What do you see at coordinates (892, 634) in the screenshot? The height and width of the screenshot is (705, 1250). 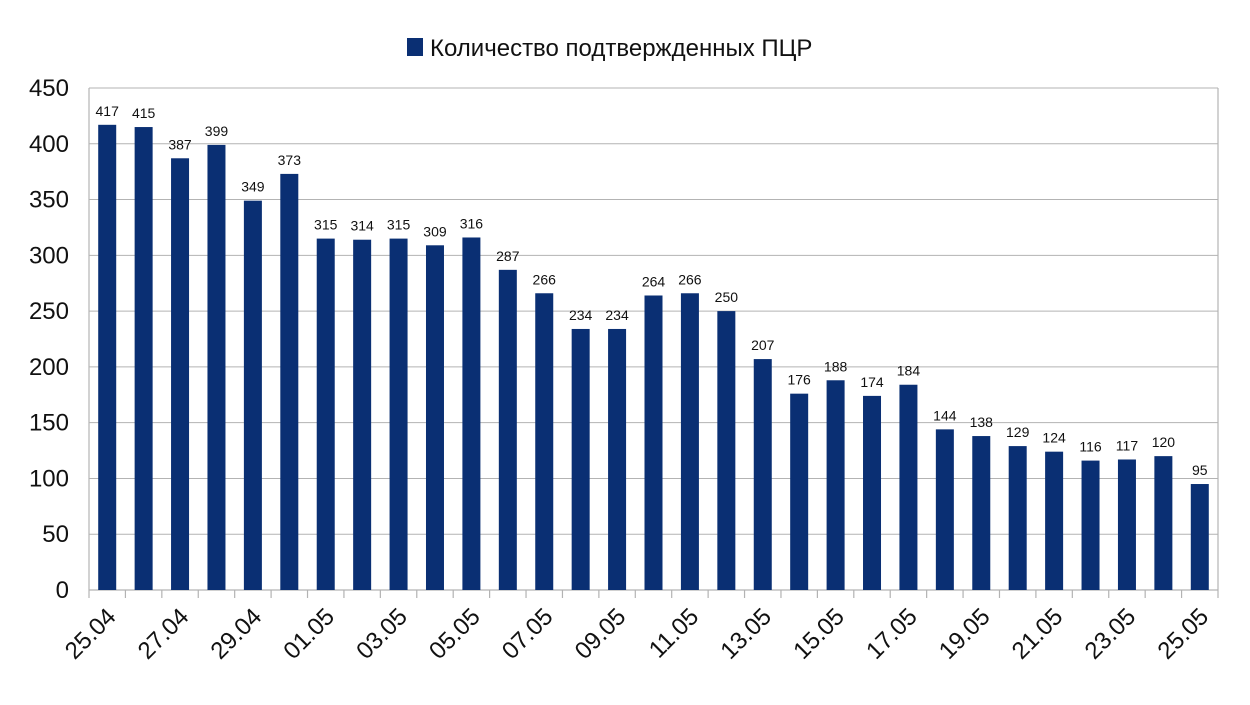 I see `x-tick-label: 17.05` at bounding box center [892, 634].